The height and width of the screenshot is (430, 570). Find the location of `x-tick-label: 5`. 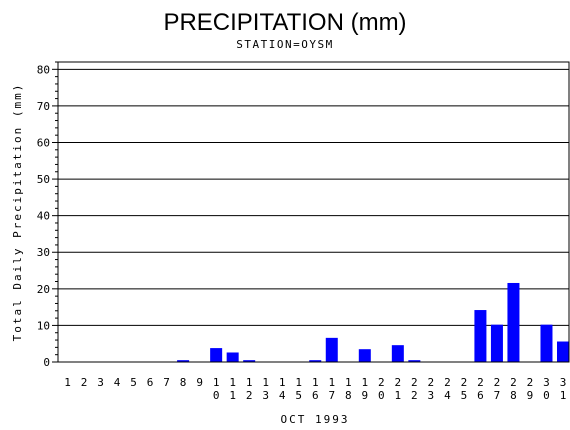

x-tick-label: 5 is located at coordinates (133, 382).